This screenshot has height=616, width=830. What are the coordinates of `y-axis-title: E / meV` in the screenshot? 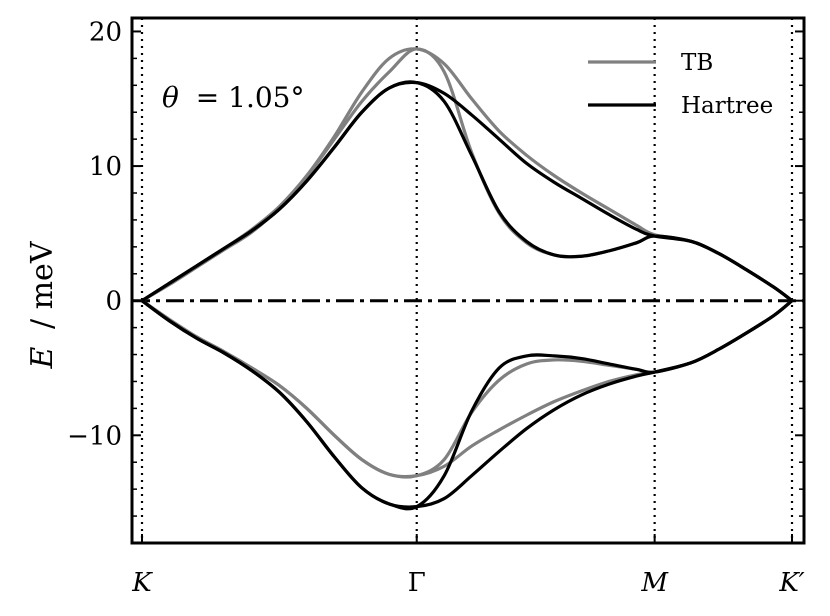 It's located at (42, 304).